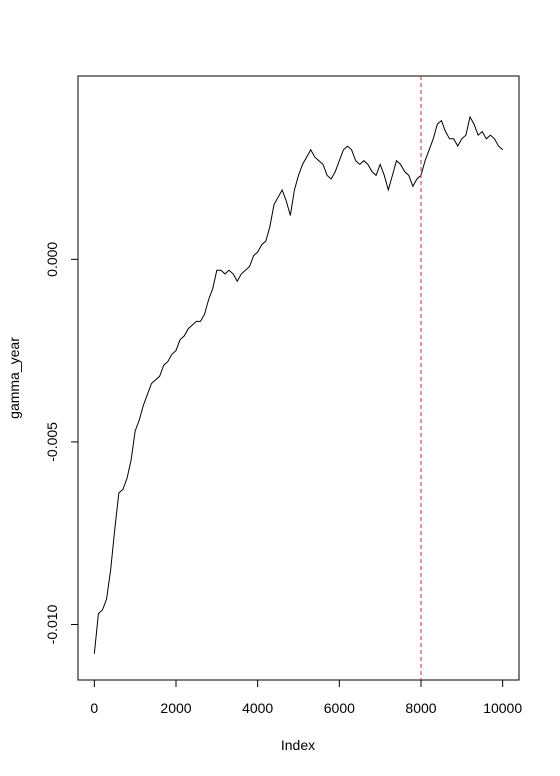 The image size is (560, 776). What do you see at coordinates (52, 624) in the screenshot?
I see `y-tick-label: -0.010` at bounding box center [52, 624].